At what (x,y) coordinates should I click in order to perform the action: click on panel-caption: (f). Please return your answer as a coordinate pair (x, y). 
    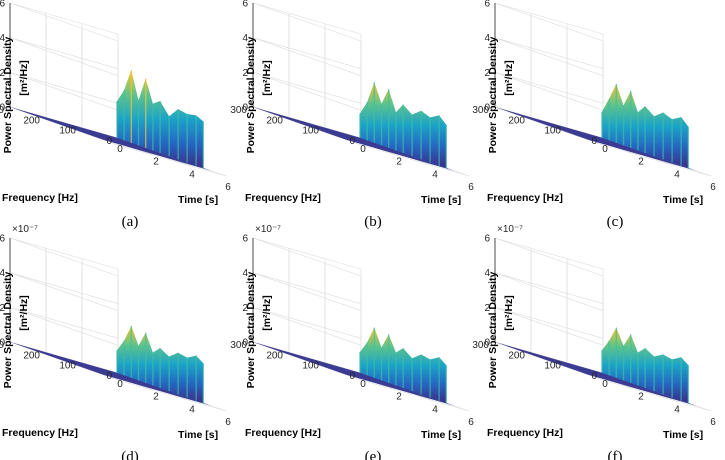
    Looking at the image, I should click on (615, 454).